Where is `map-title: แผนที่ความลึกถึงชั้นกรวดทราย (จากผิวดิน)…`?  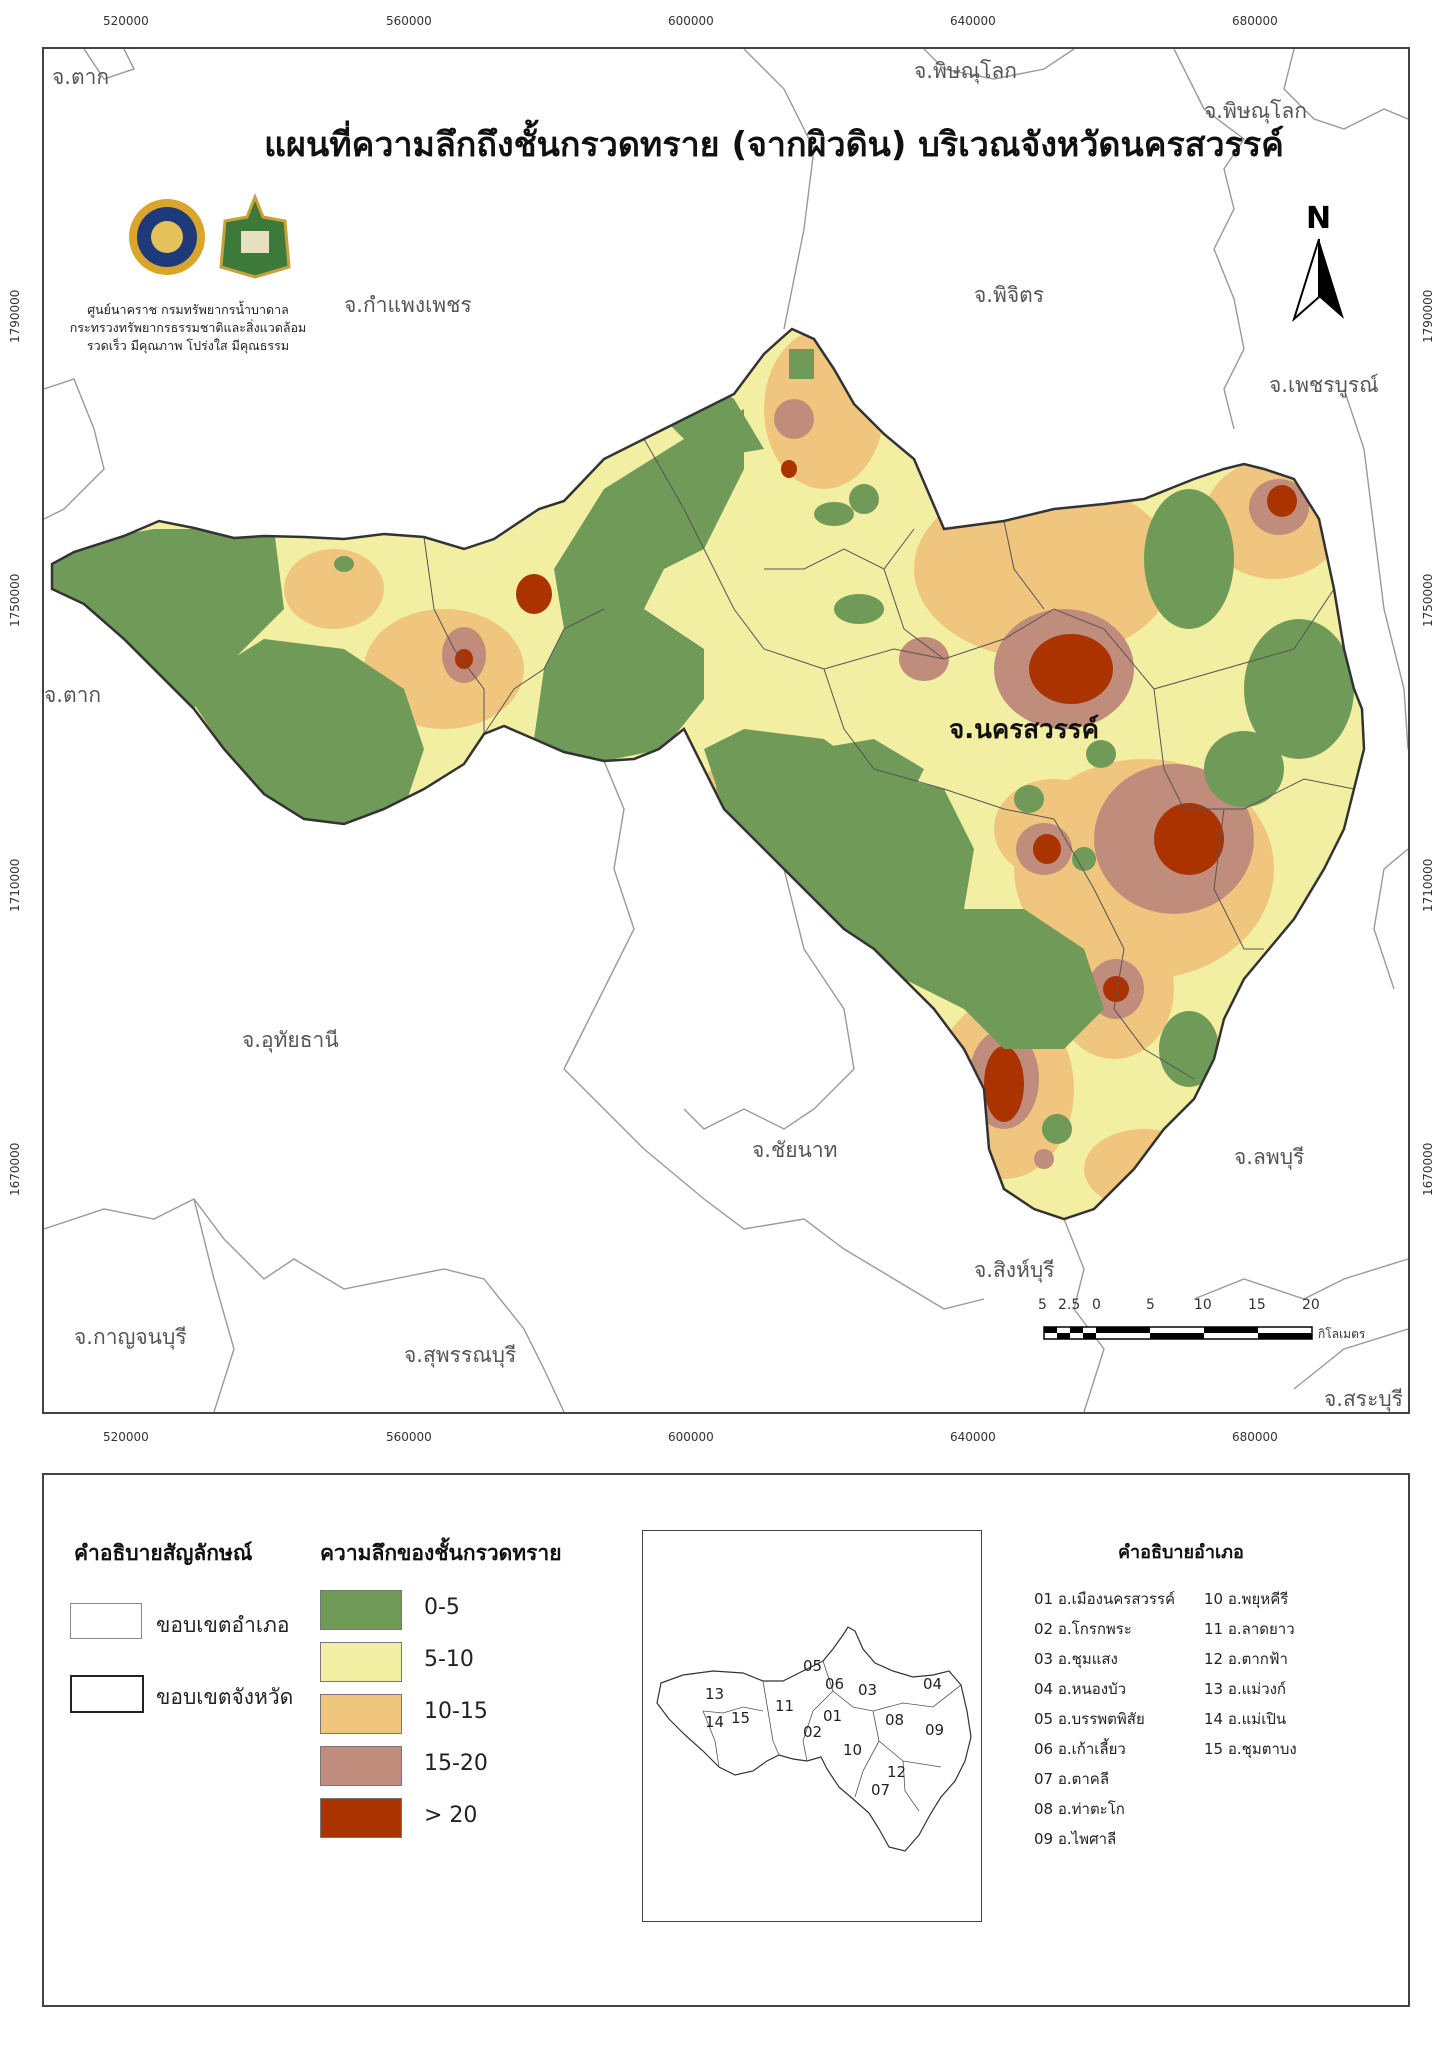 map-title: แผนที่ความลึกถึงชั้นกรวดทราย (จากผิวดิน)… is located at coordinates (774, 145).